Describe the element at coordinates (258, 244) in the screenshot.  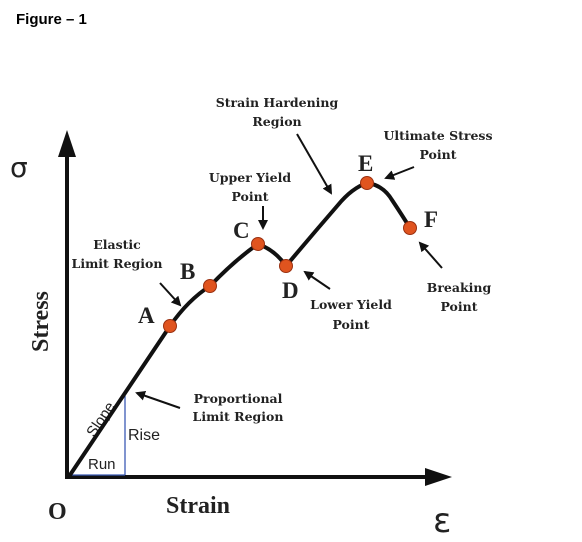
I see `point-c` at that location.